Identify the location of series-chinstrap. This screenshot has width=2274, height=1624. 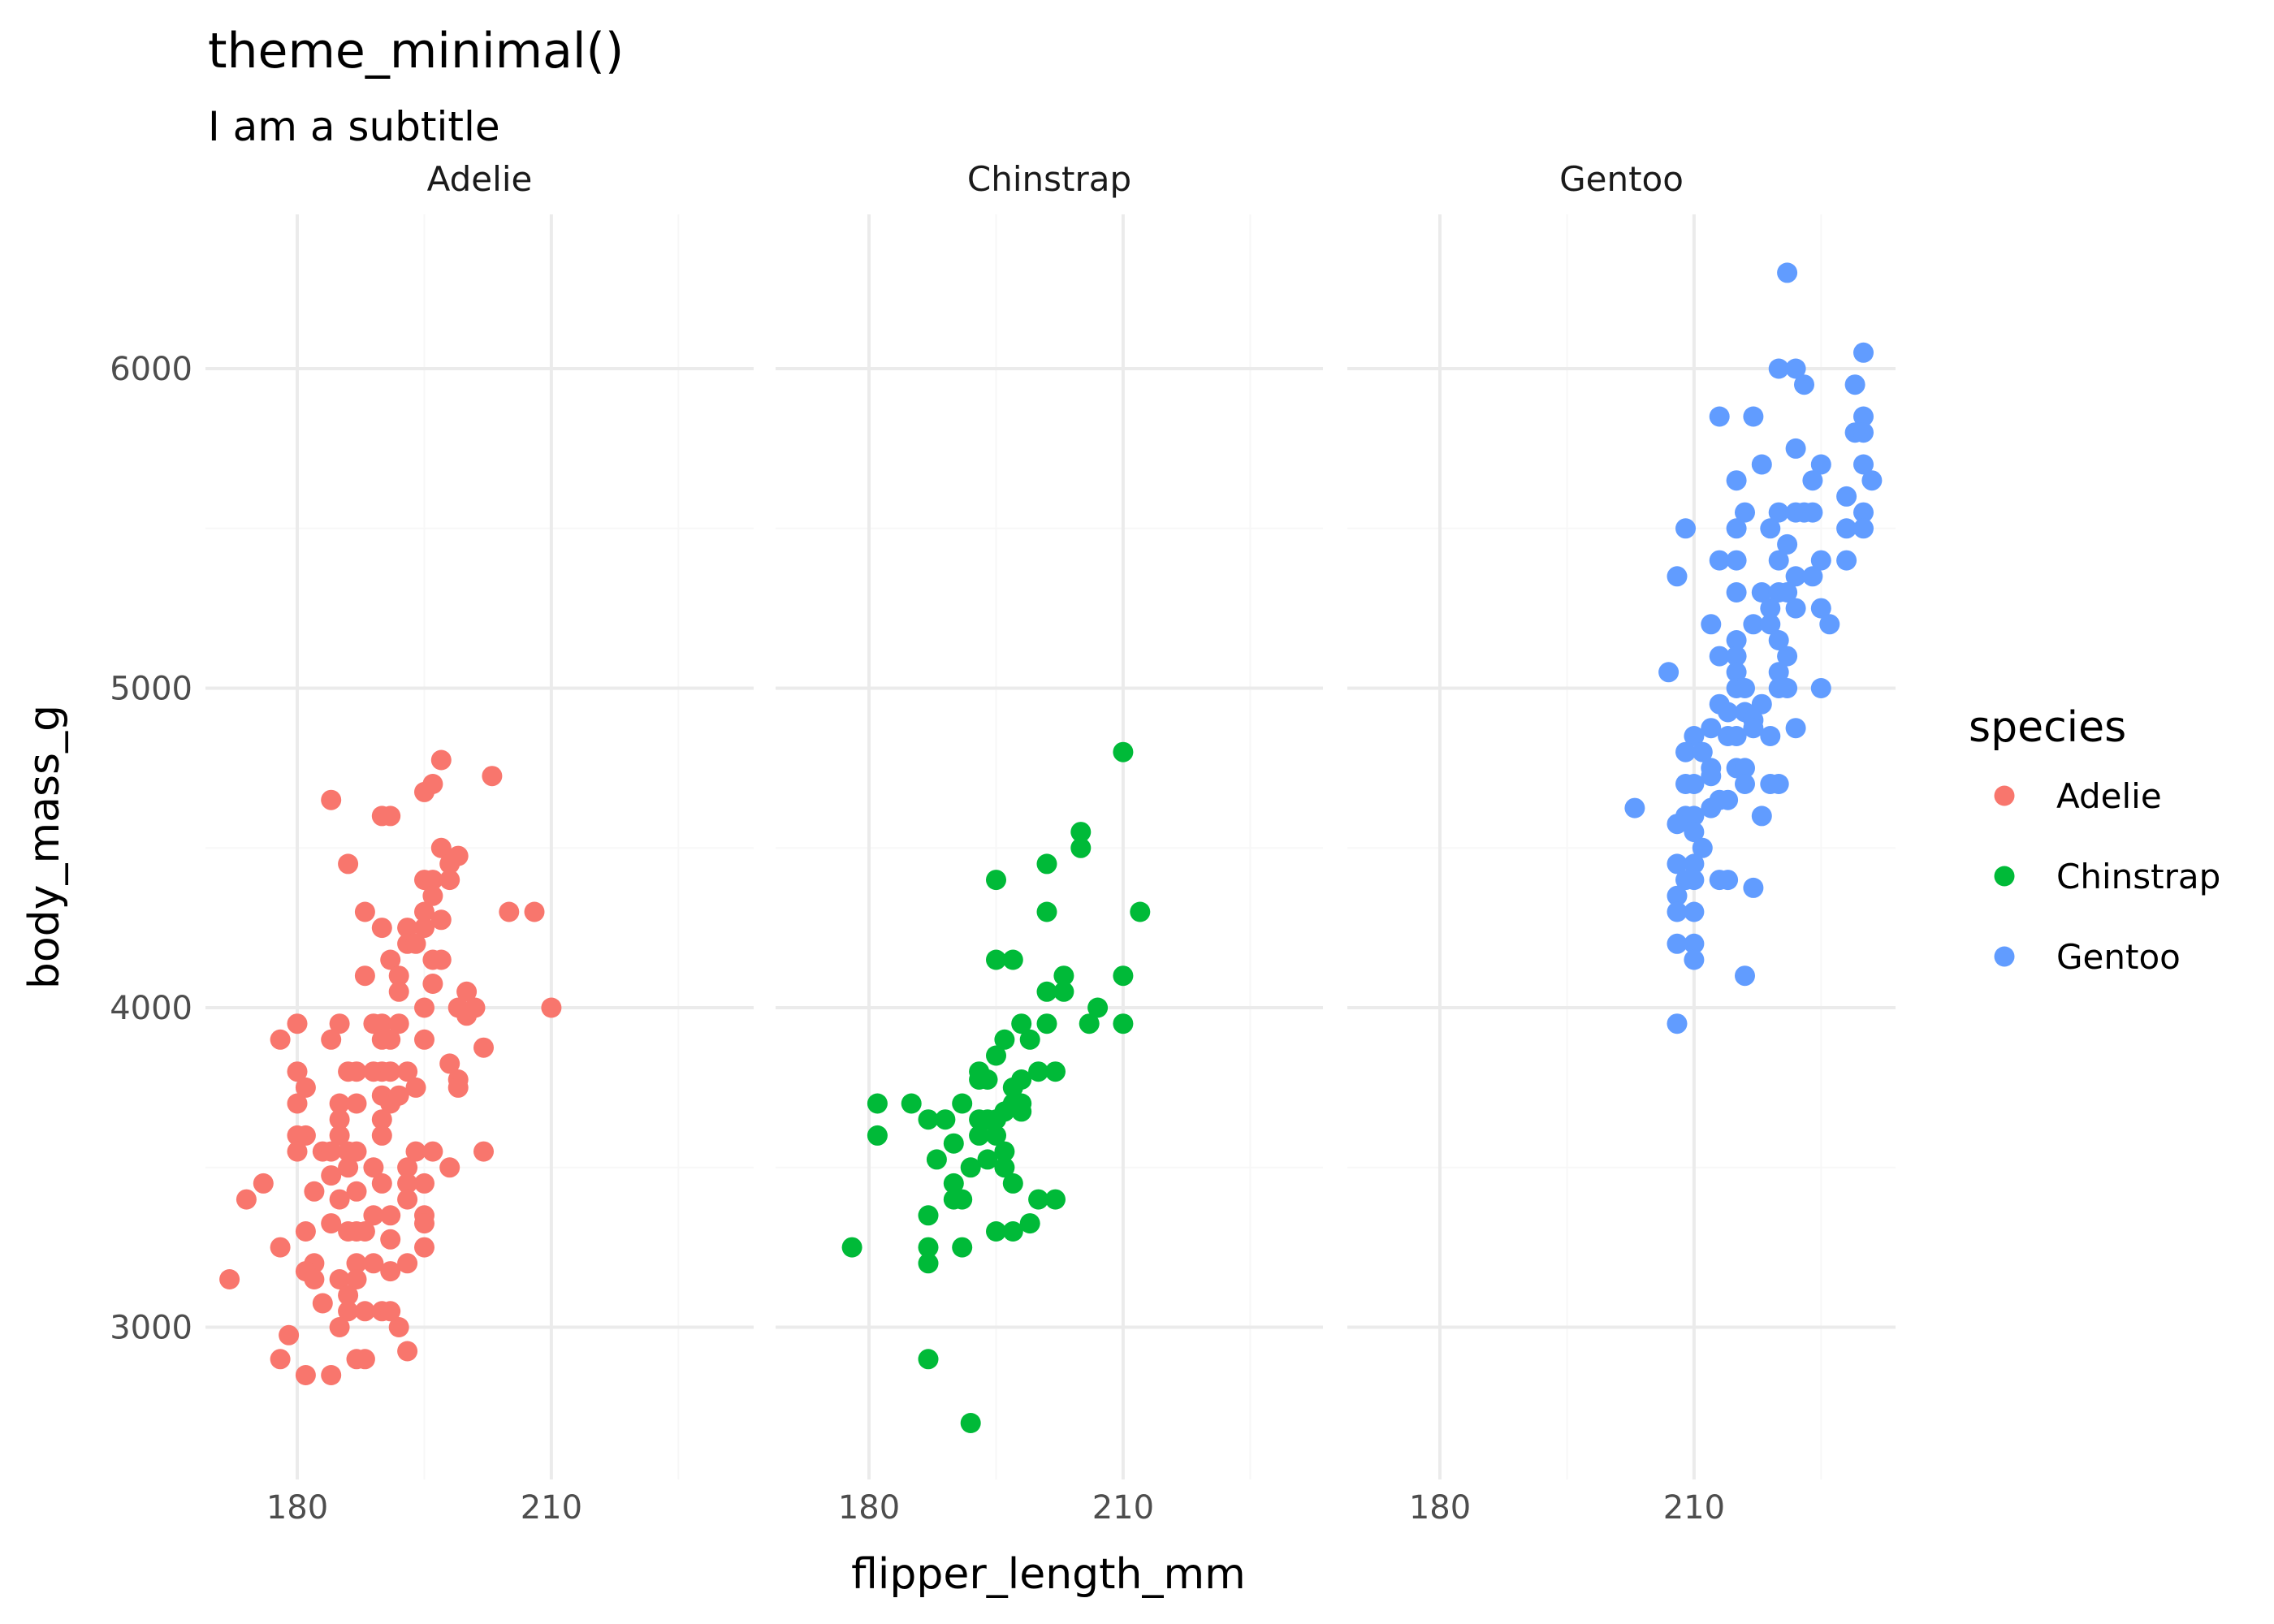
(996, 1087).